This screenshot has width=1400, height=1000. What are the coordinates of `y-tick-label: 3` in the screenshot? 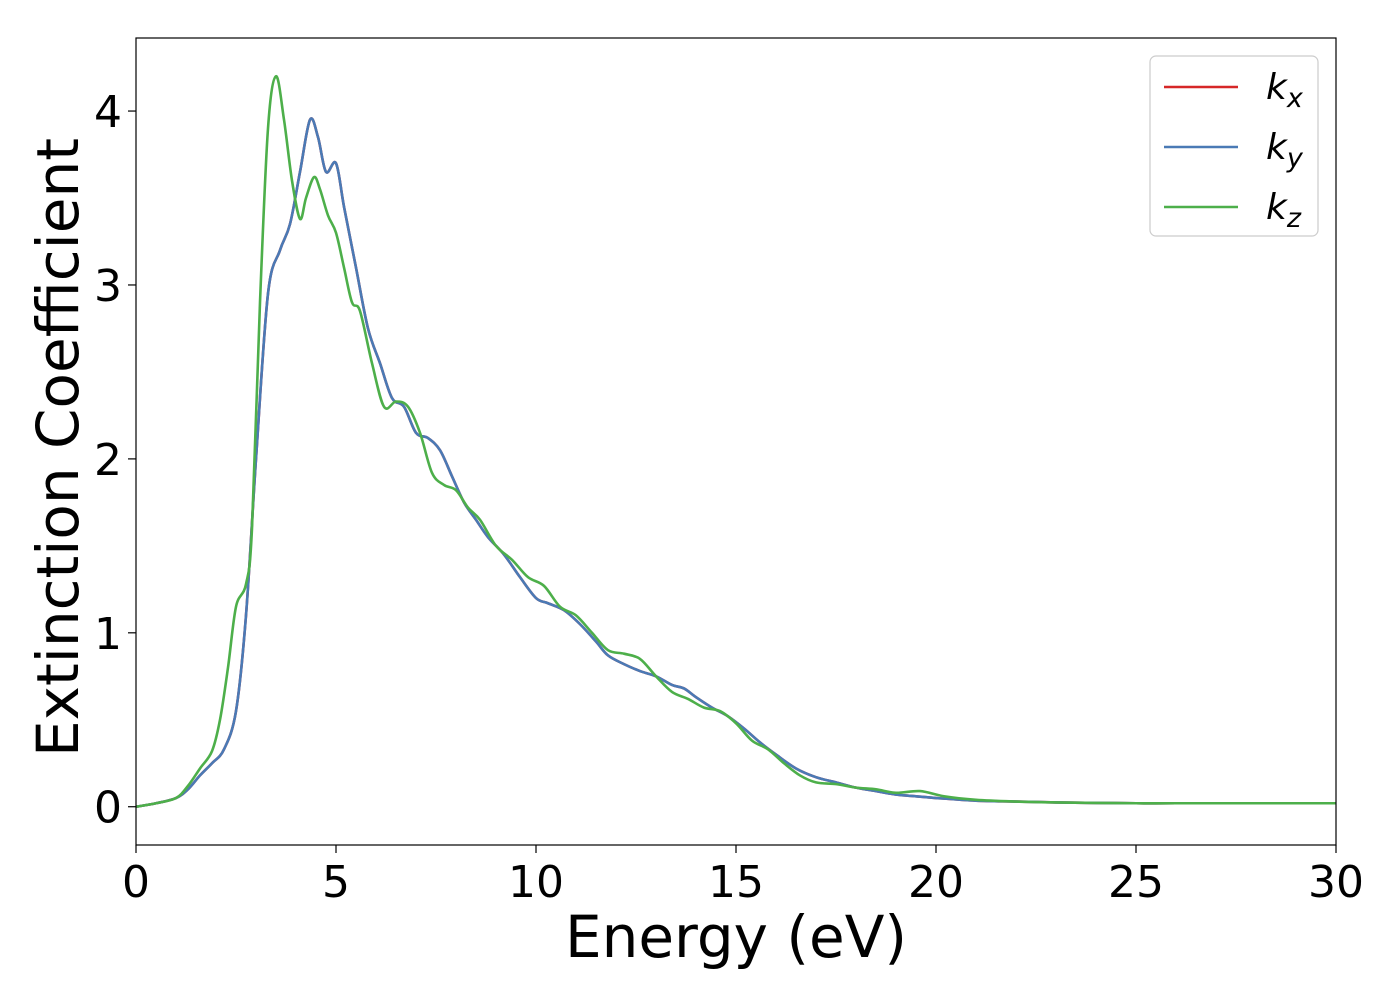 It's located at (108, 286).